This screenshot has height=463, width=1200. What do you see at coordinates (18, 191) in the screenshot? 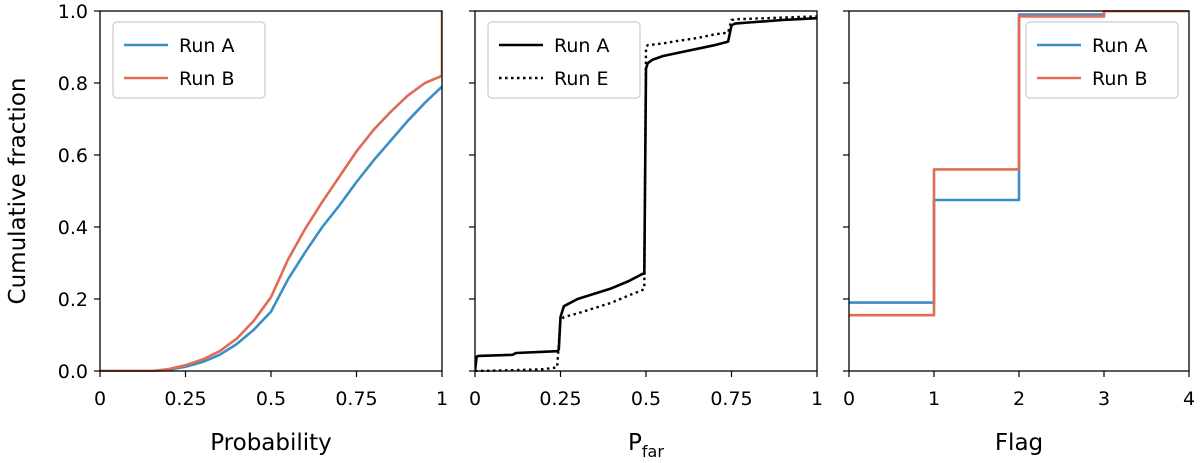
I see `y-axis-label: Cumulative fraction` at bounding box center [18, 191].